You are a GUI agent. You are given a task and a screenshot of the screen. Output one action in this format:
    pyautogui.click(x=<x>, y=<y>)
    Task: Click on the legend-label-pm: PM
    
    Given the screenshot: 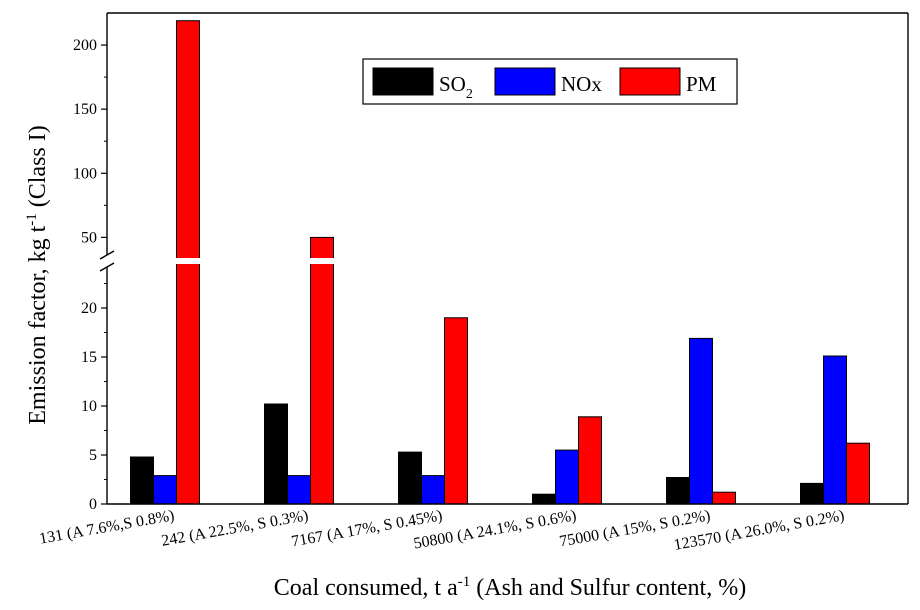 What is the action you would take?
    pyautogui.click(x=701, y=84)
    